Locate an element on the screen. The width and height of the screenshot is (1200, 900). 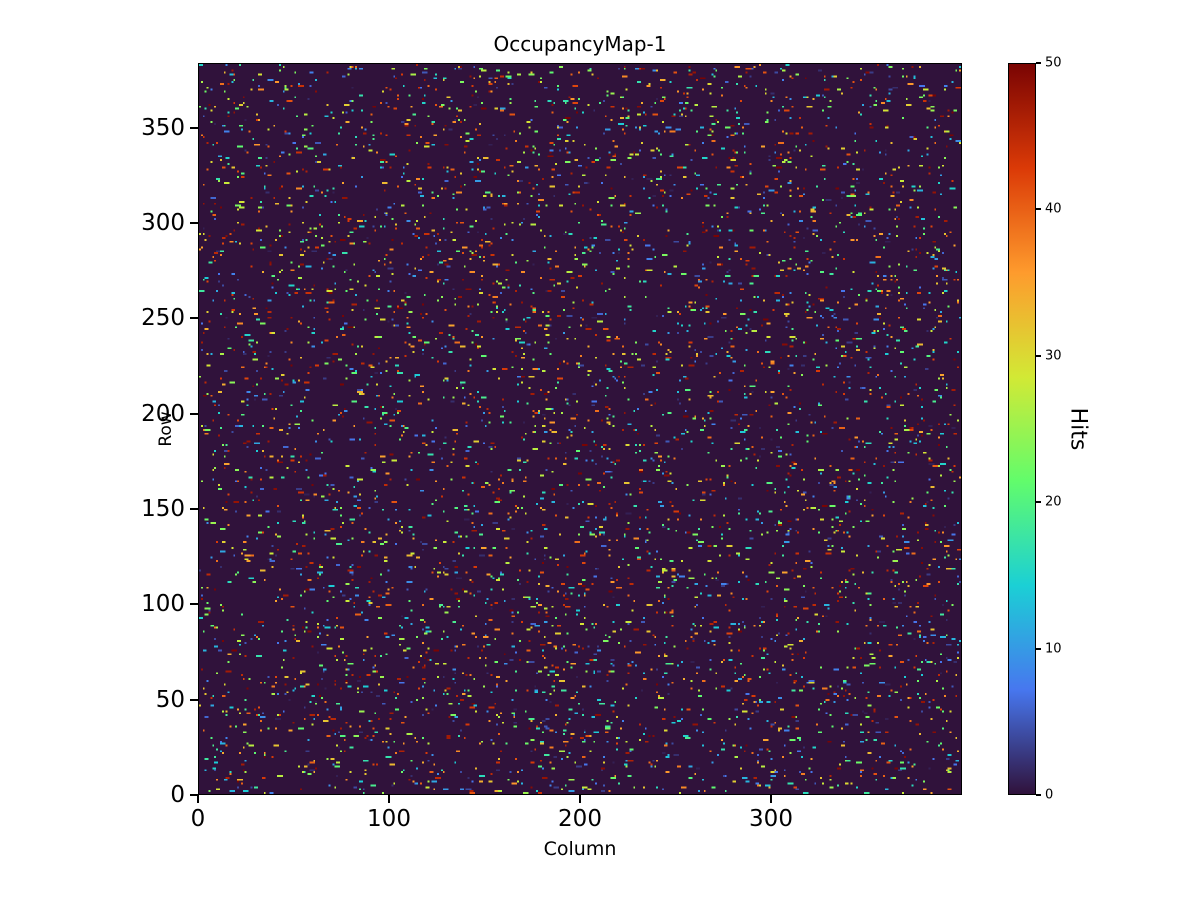
y-tick-label: 200 is located at coordinates (163, 413).